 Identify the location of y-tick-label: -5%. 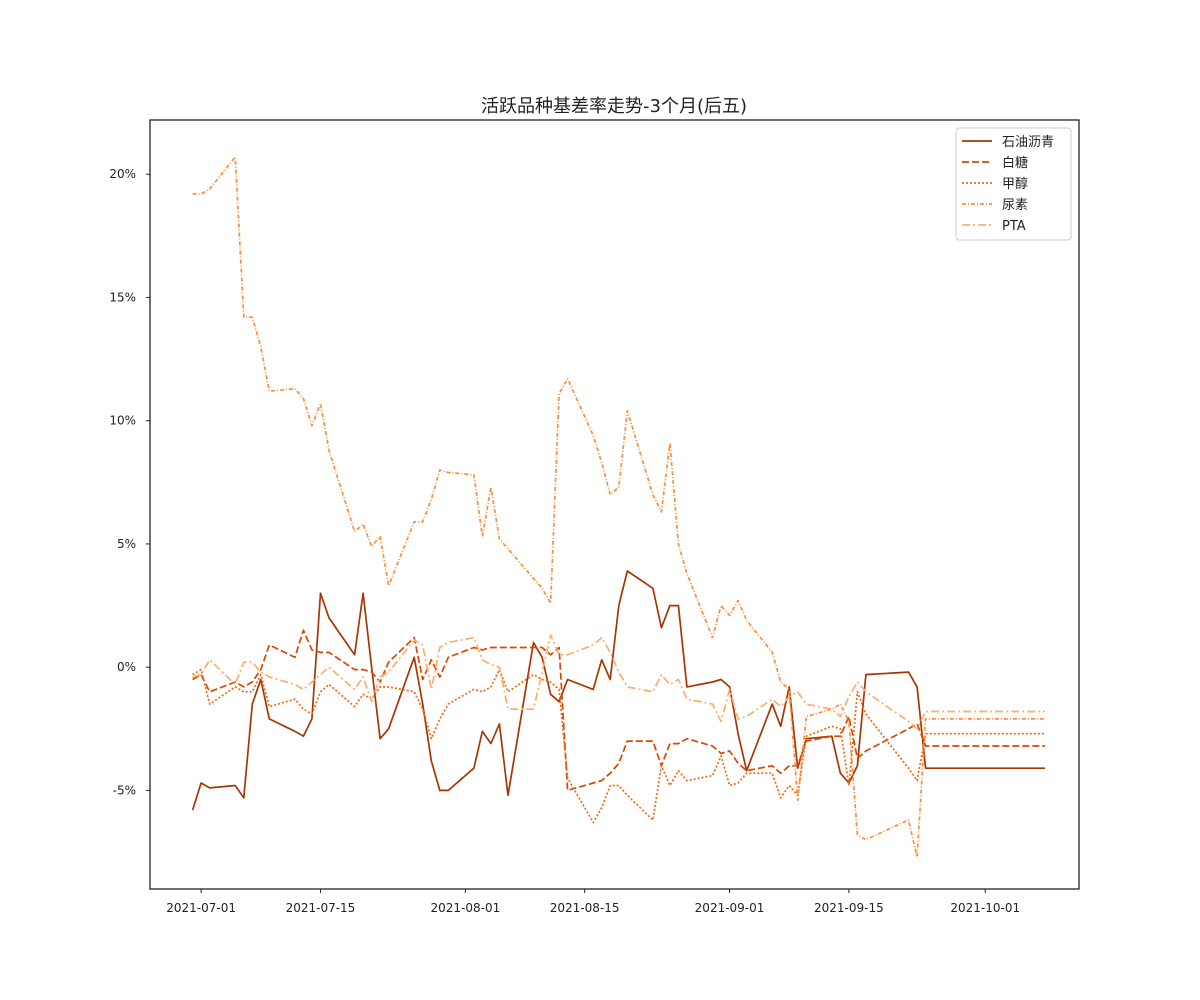
(124, 790).